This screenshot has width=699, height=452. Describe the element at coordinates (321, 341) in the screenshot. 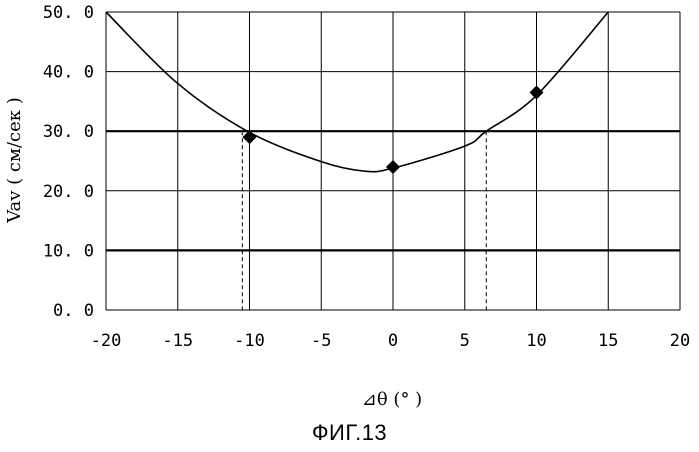

I see `x-tick-label: -5` at that location.